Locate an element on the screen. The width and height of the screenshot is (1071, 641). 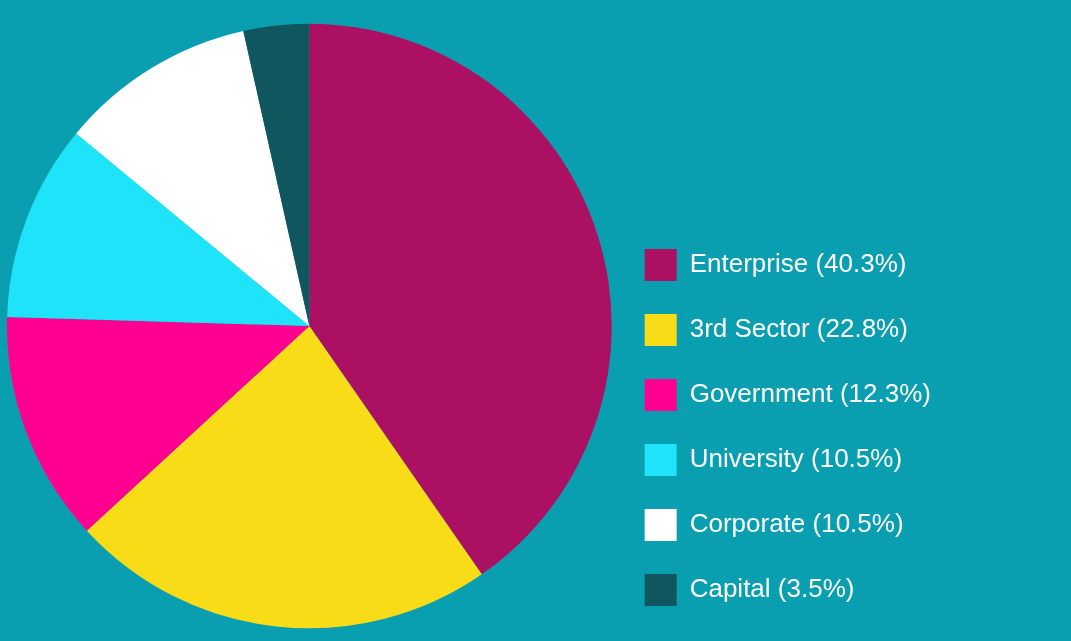
legend-label: Enterprise (40.3%) is located at coordinates (798, 263).